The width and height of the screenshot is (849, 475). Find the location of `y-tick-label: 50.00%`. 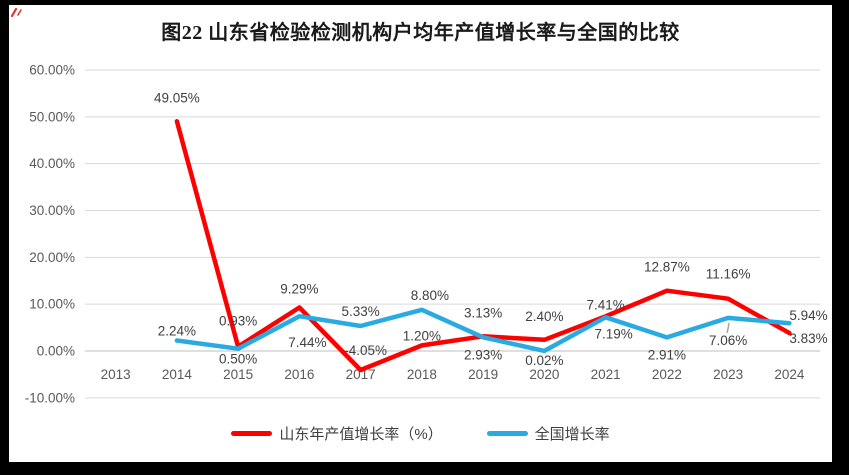

y-tick-label: 50.00% is located at coordinates (52, 116).